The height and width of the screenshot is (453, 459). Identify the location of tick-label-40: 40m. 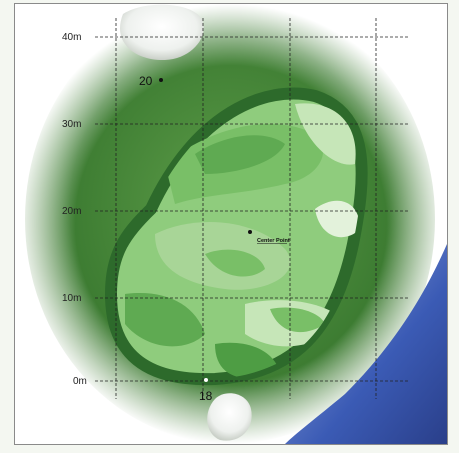
(71, 37).